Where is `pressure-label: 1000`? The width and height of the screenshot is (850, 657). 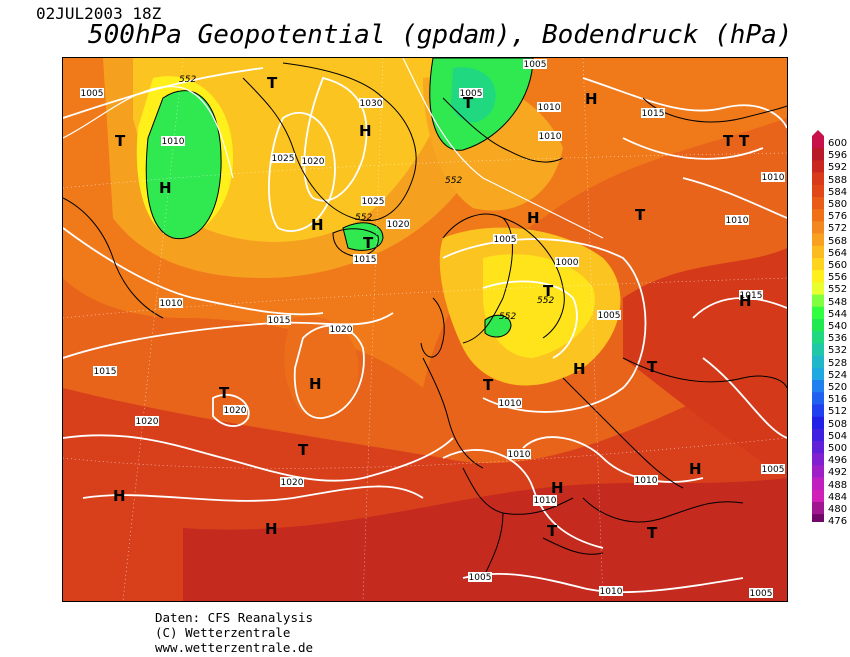 pressure-label: 1000 is located at coordinates (567, 262).